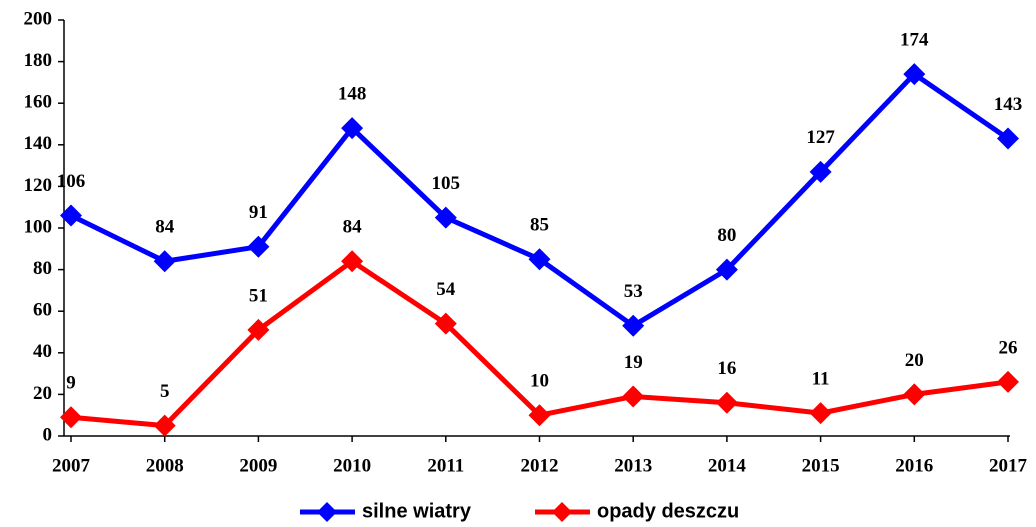  Describe the element at coordinates (71, 465) in the screenshot. I see `x-tick-label: 2007` at that location.